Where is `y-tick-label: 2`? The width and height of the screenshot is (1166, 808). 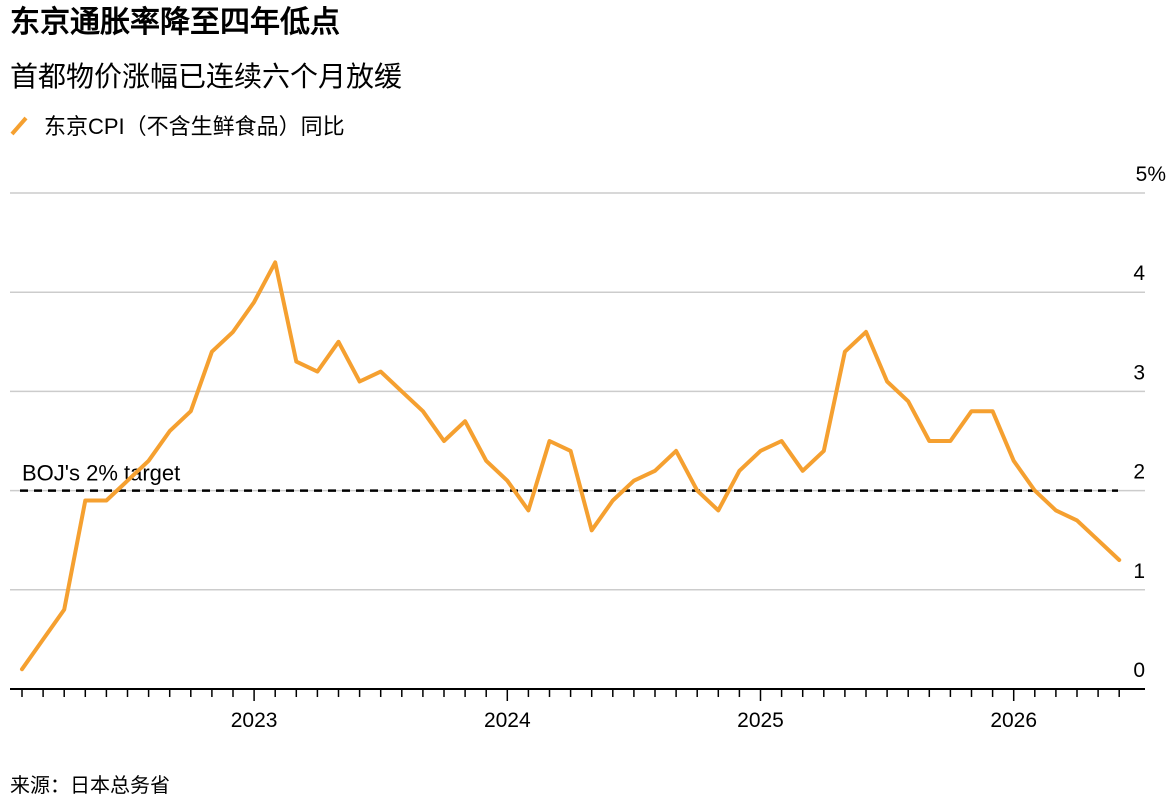 y-tick-label: 2 is located at coordinates (1139, 472).